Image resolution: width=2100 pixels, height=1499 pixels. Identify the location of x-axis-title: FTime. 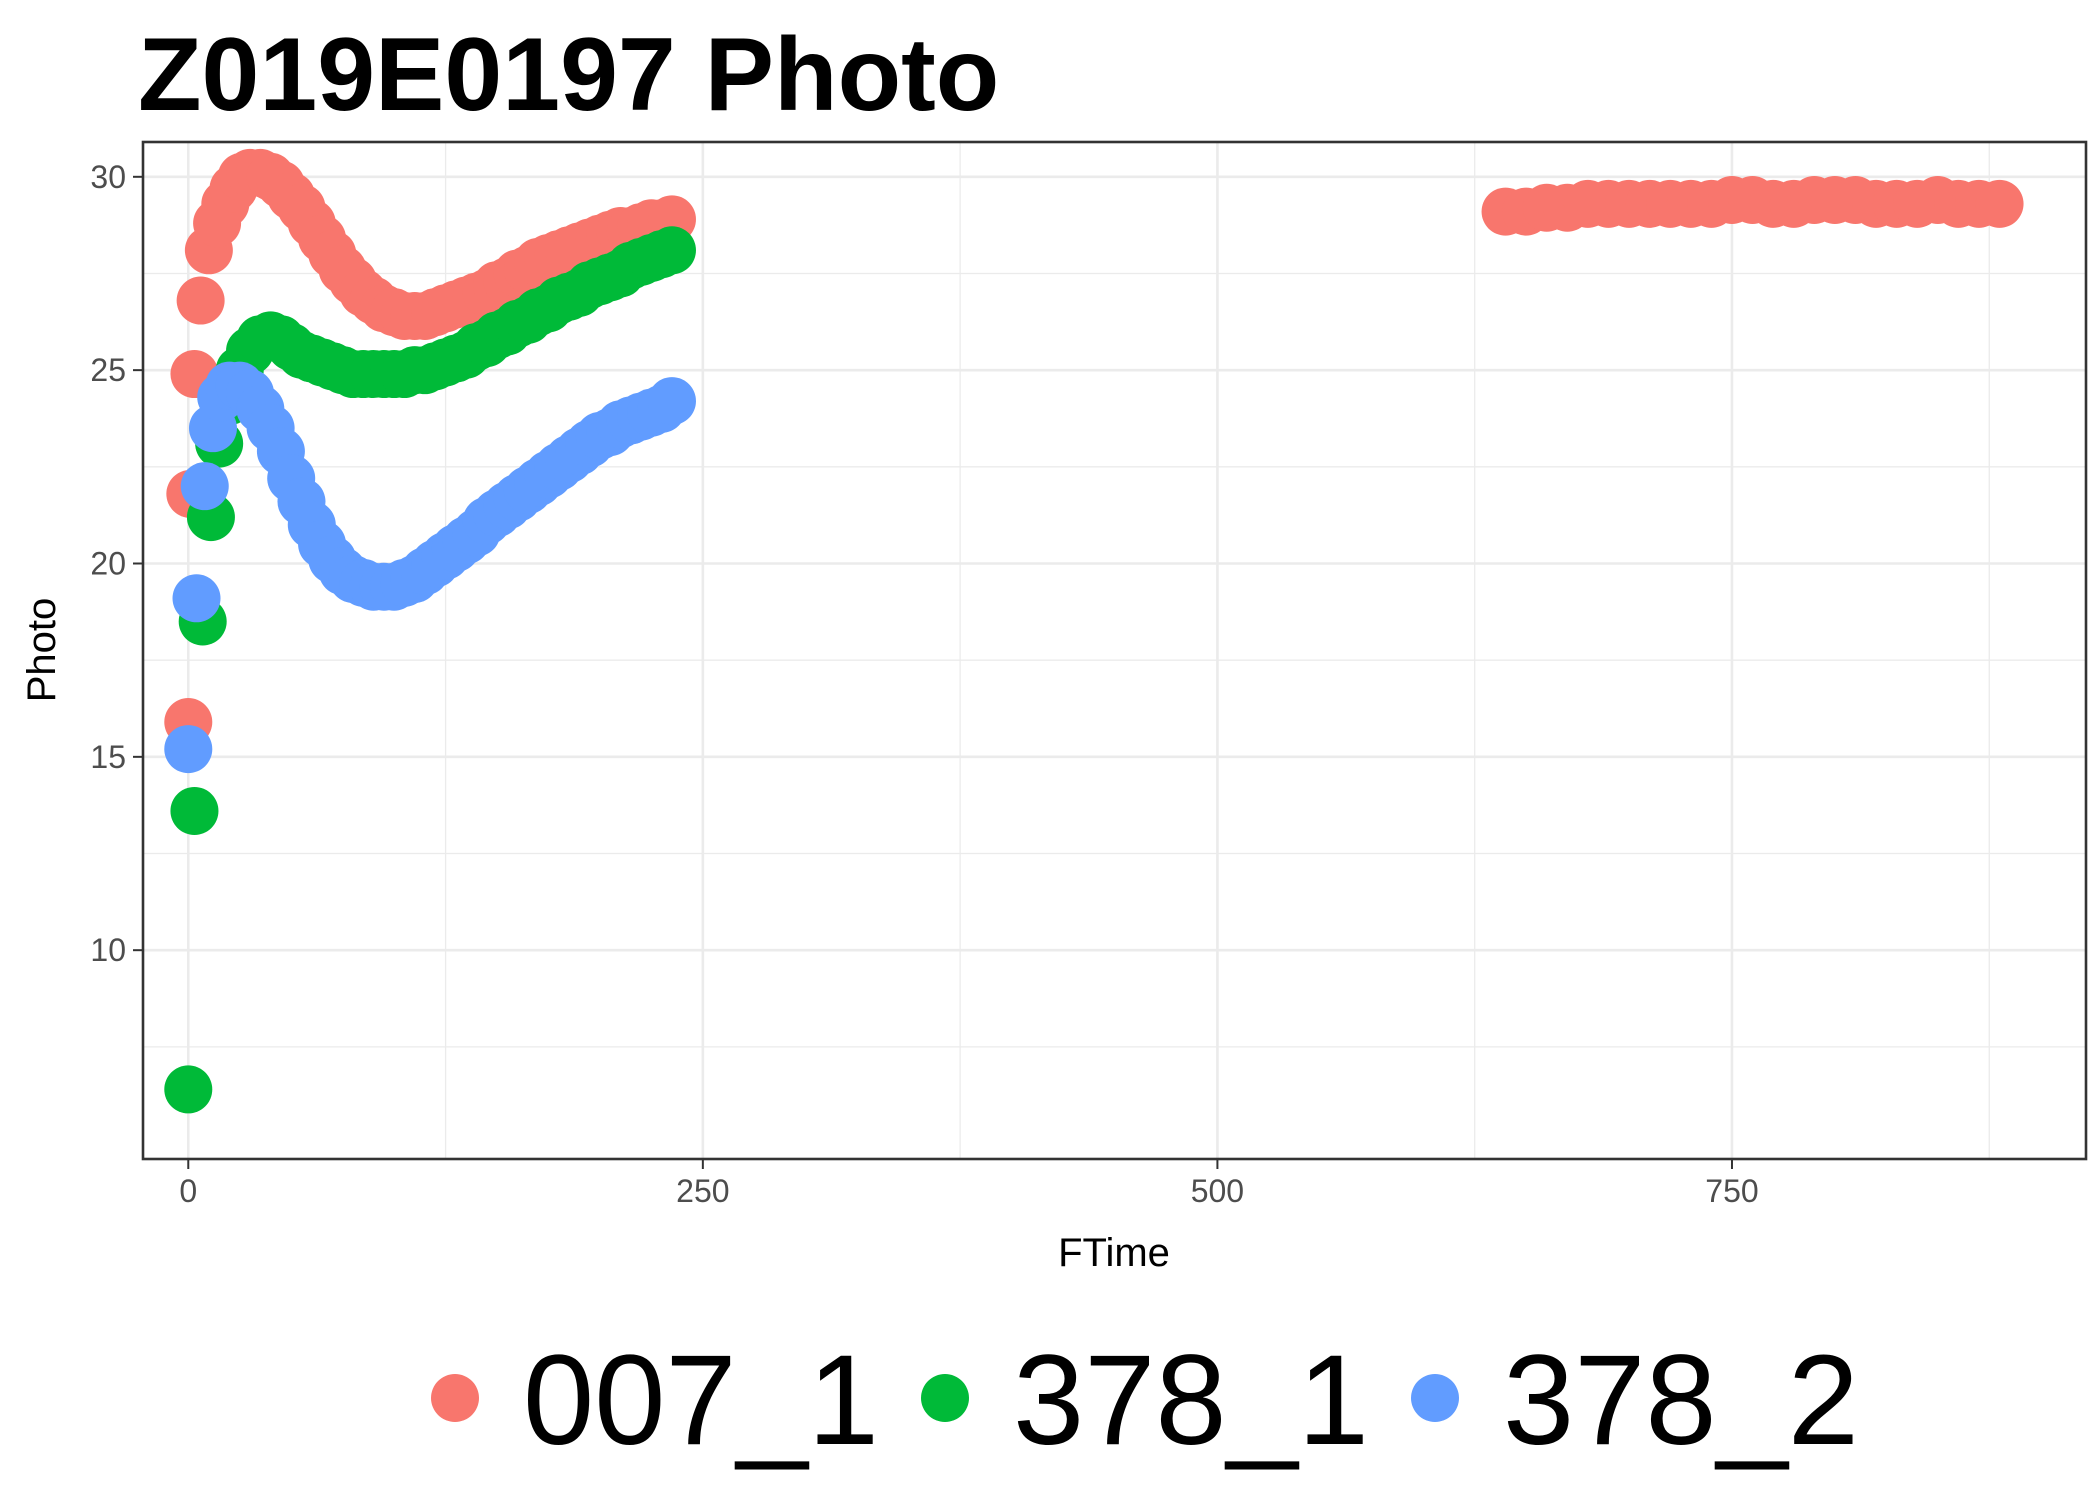
(1114, 1253).